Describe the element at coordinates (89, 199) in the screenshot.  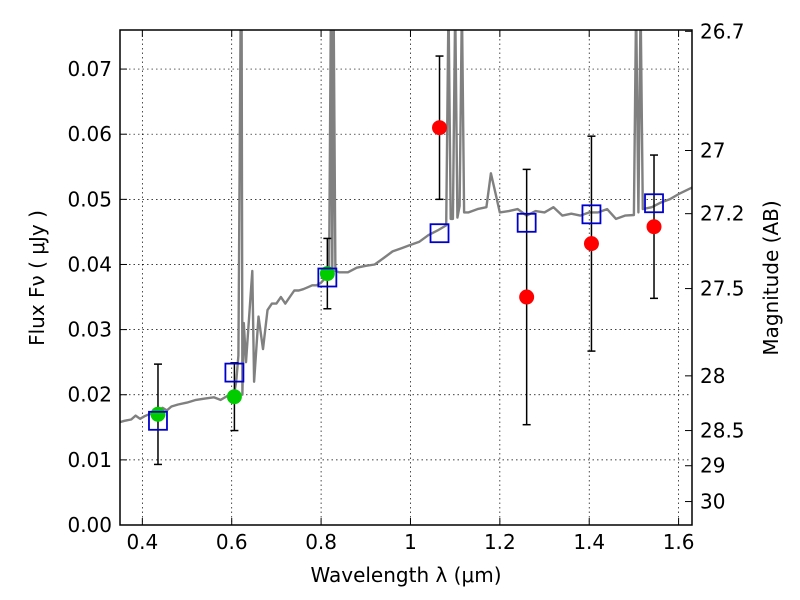
I see `y-tick-label: 0.05` at that location.